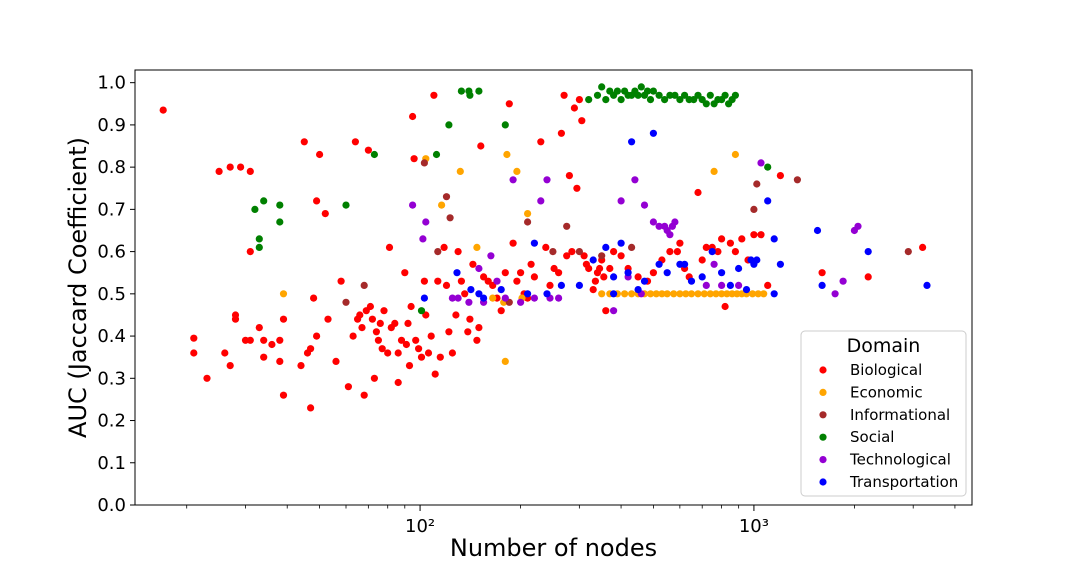  Describe the element at coordinates (886, 370) in the screenshot. I see `legend-label-biological: Biological` at that location.